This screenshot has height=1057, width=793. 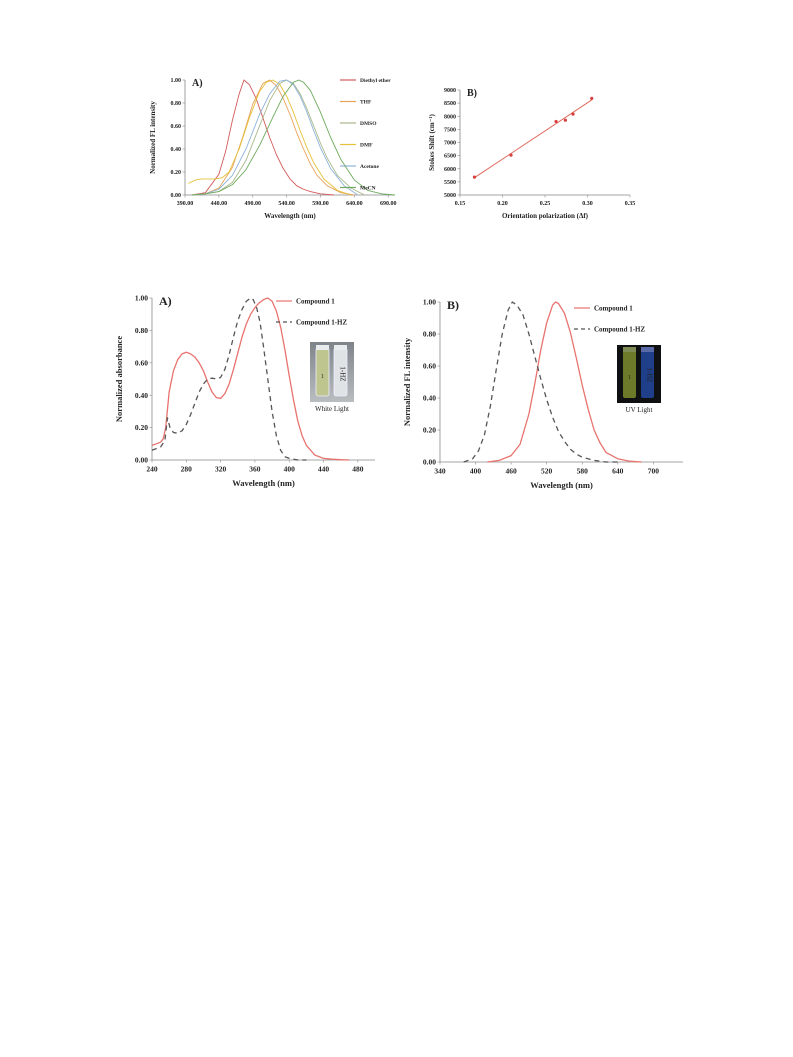 I want to click on uv-light-caption: UV Light, so click(x=639, y=410).